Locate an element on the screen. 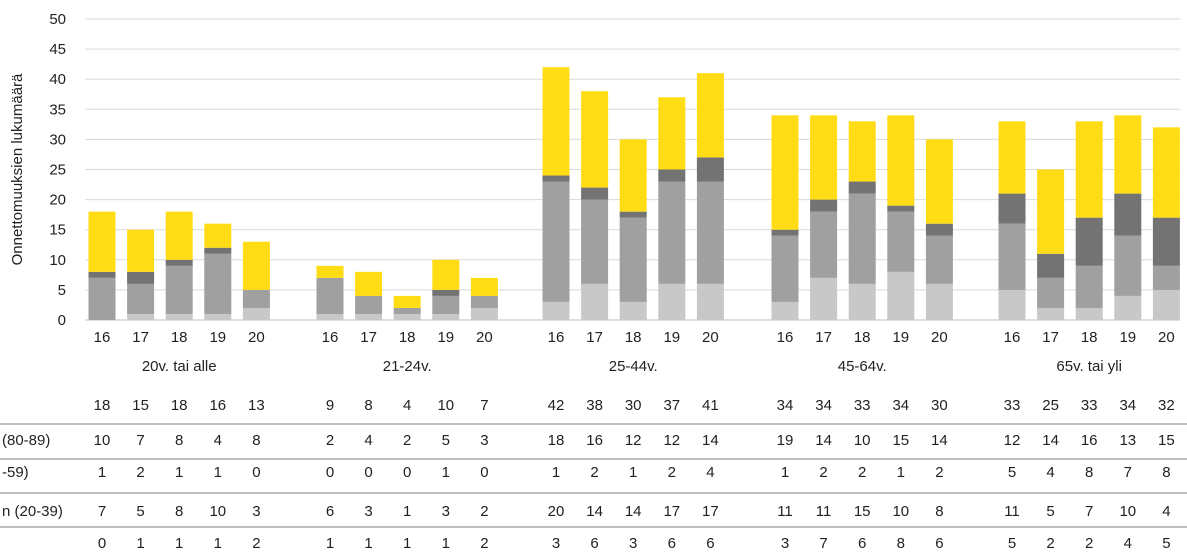 Image resolution: width=1187 pixels, height=556 pixels. data-table-cell: 15 is located at coordinates (862, 511).